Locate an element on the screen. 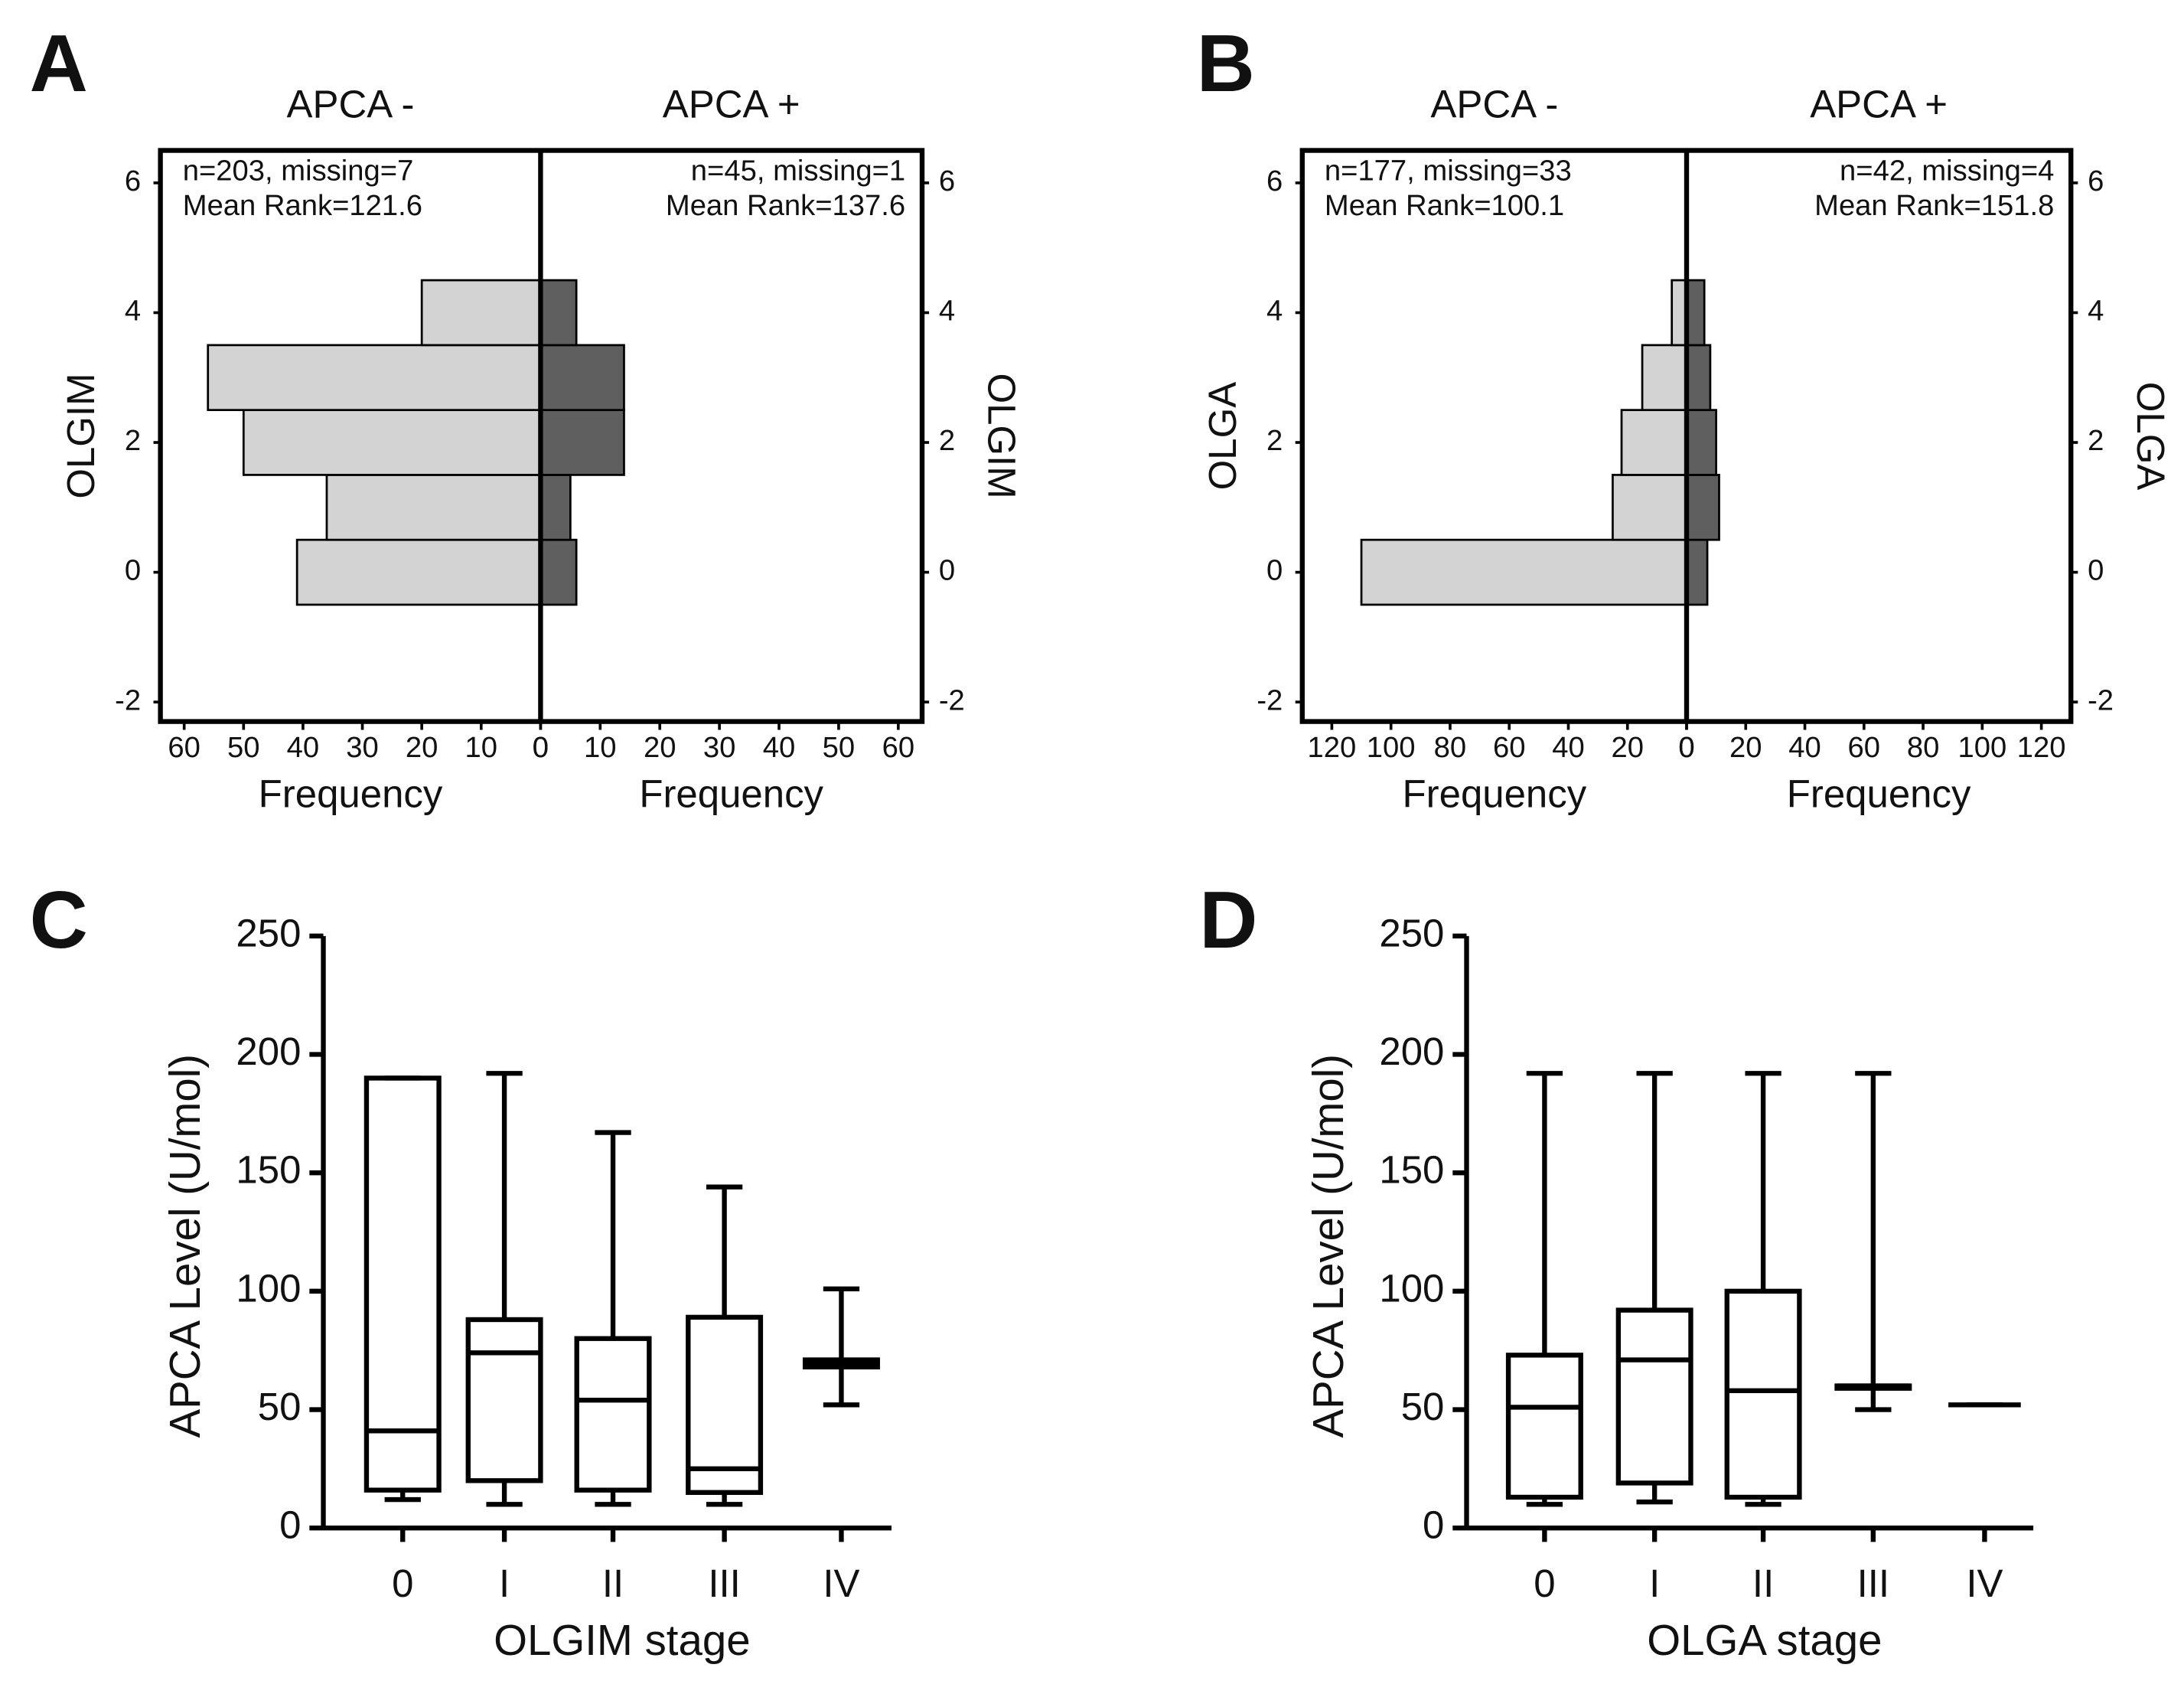  series-title: APCA + is located at coordinates (1879, 104).